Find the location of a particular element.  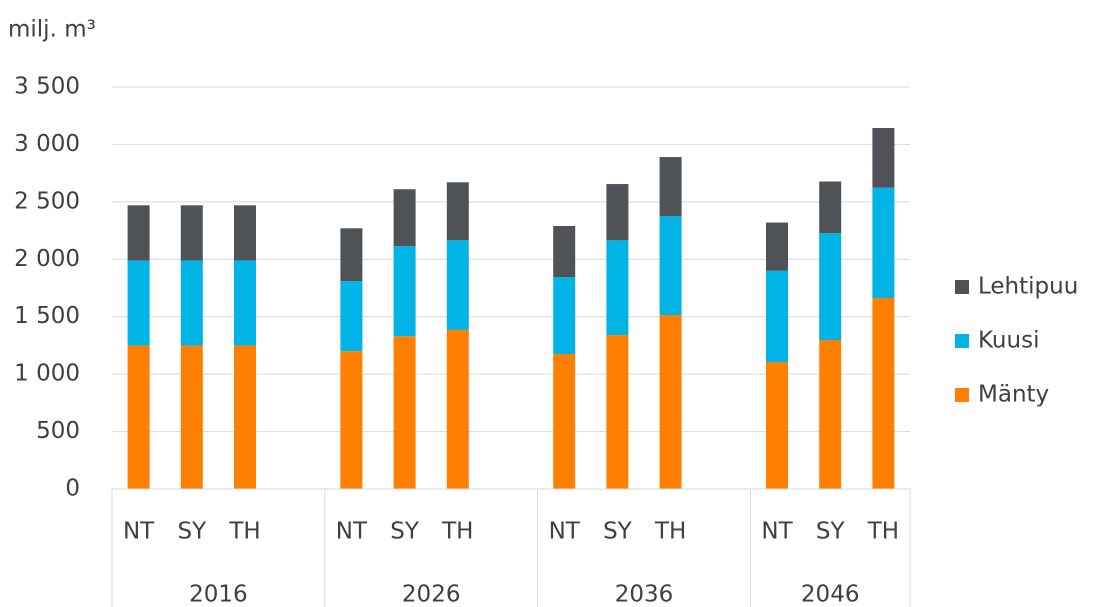

y-tick-label: 2 000 is located at coordinates (47, 259).